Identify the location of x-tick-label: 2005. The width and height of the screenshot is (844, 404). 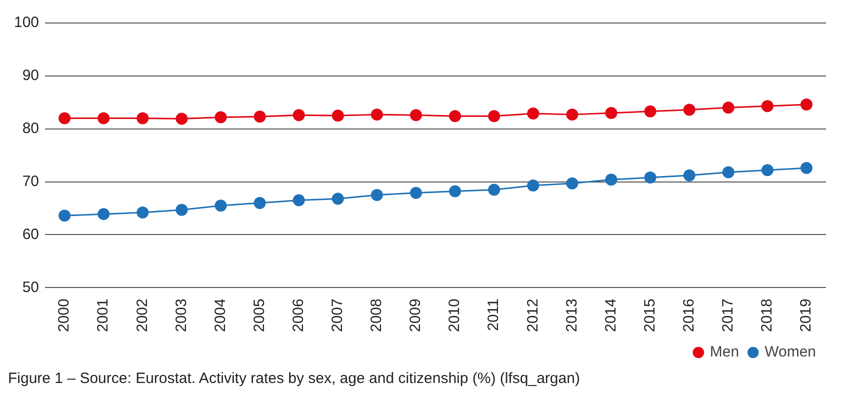
(259, 315).